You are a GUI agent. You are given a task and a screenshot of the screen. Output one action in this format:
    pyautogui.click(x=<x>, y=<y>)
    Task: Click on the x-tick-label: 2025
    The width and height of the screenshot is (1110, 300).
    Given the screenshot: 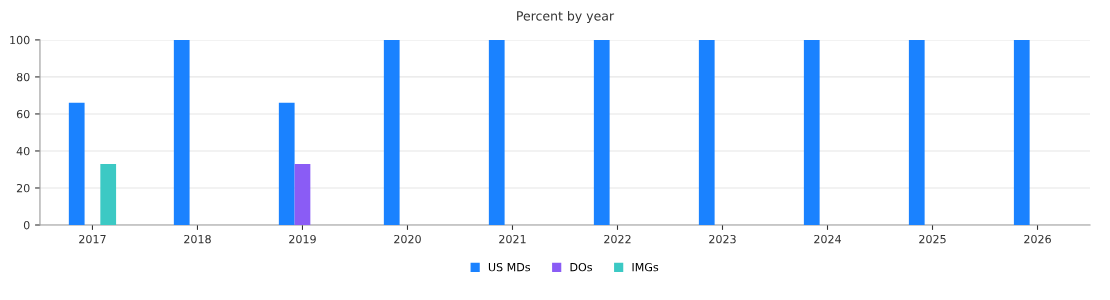 What is the action you would take?
    pyautogui.click(x=932, y=239)
    